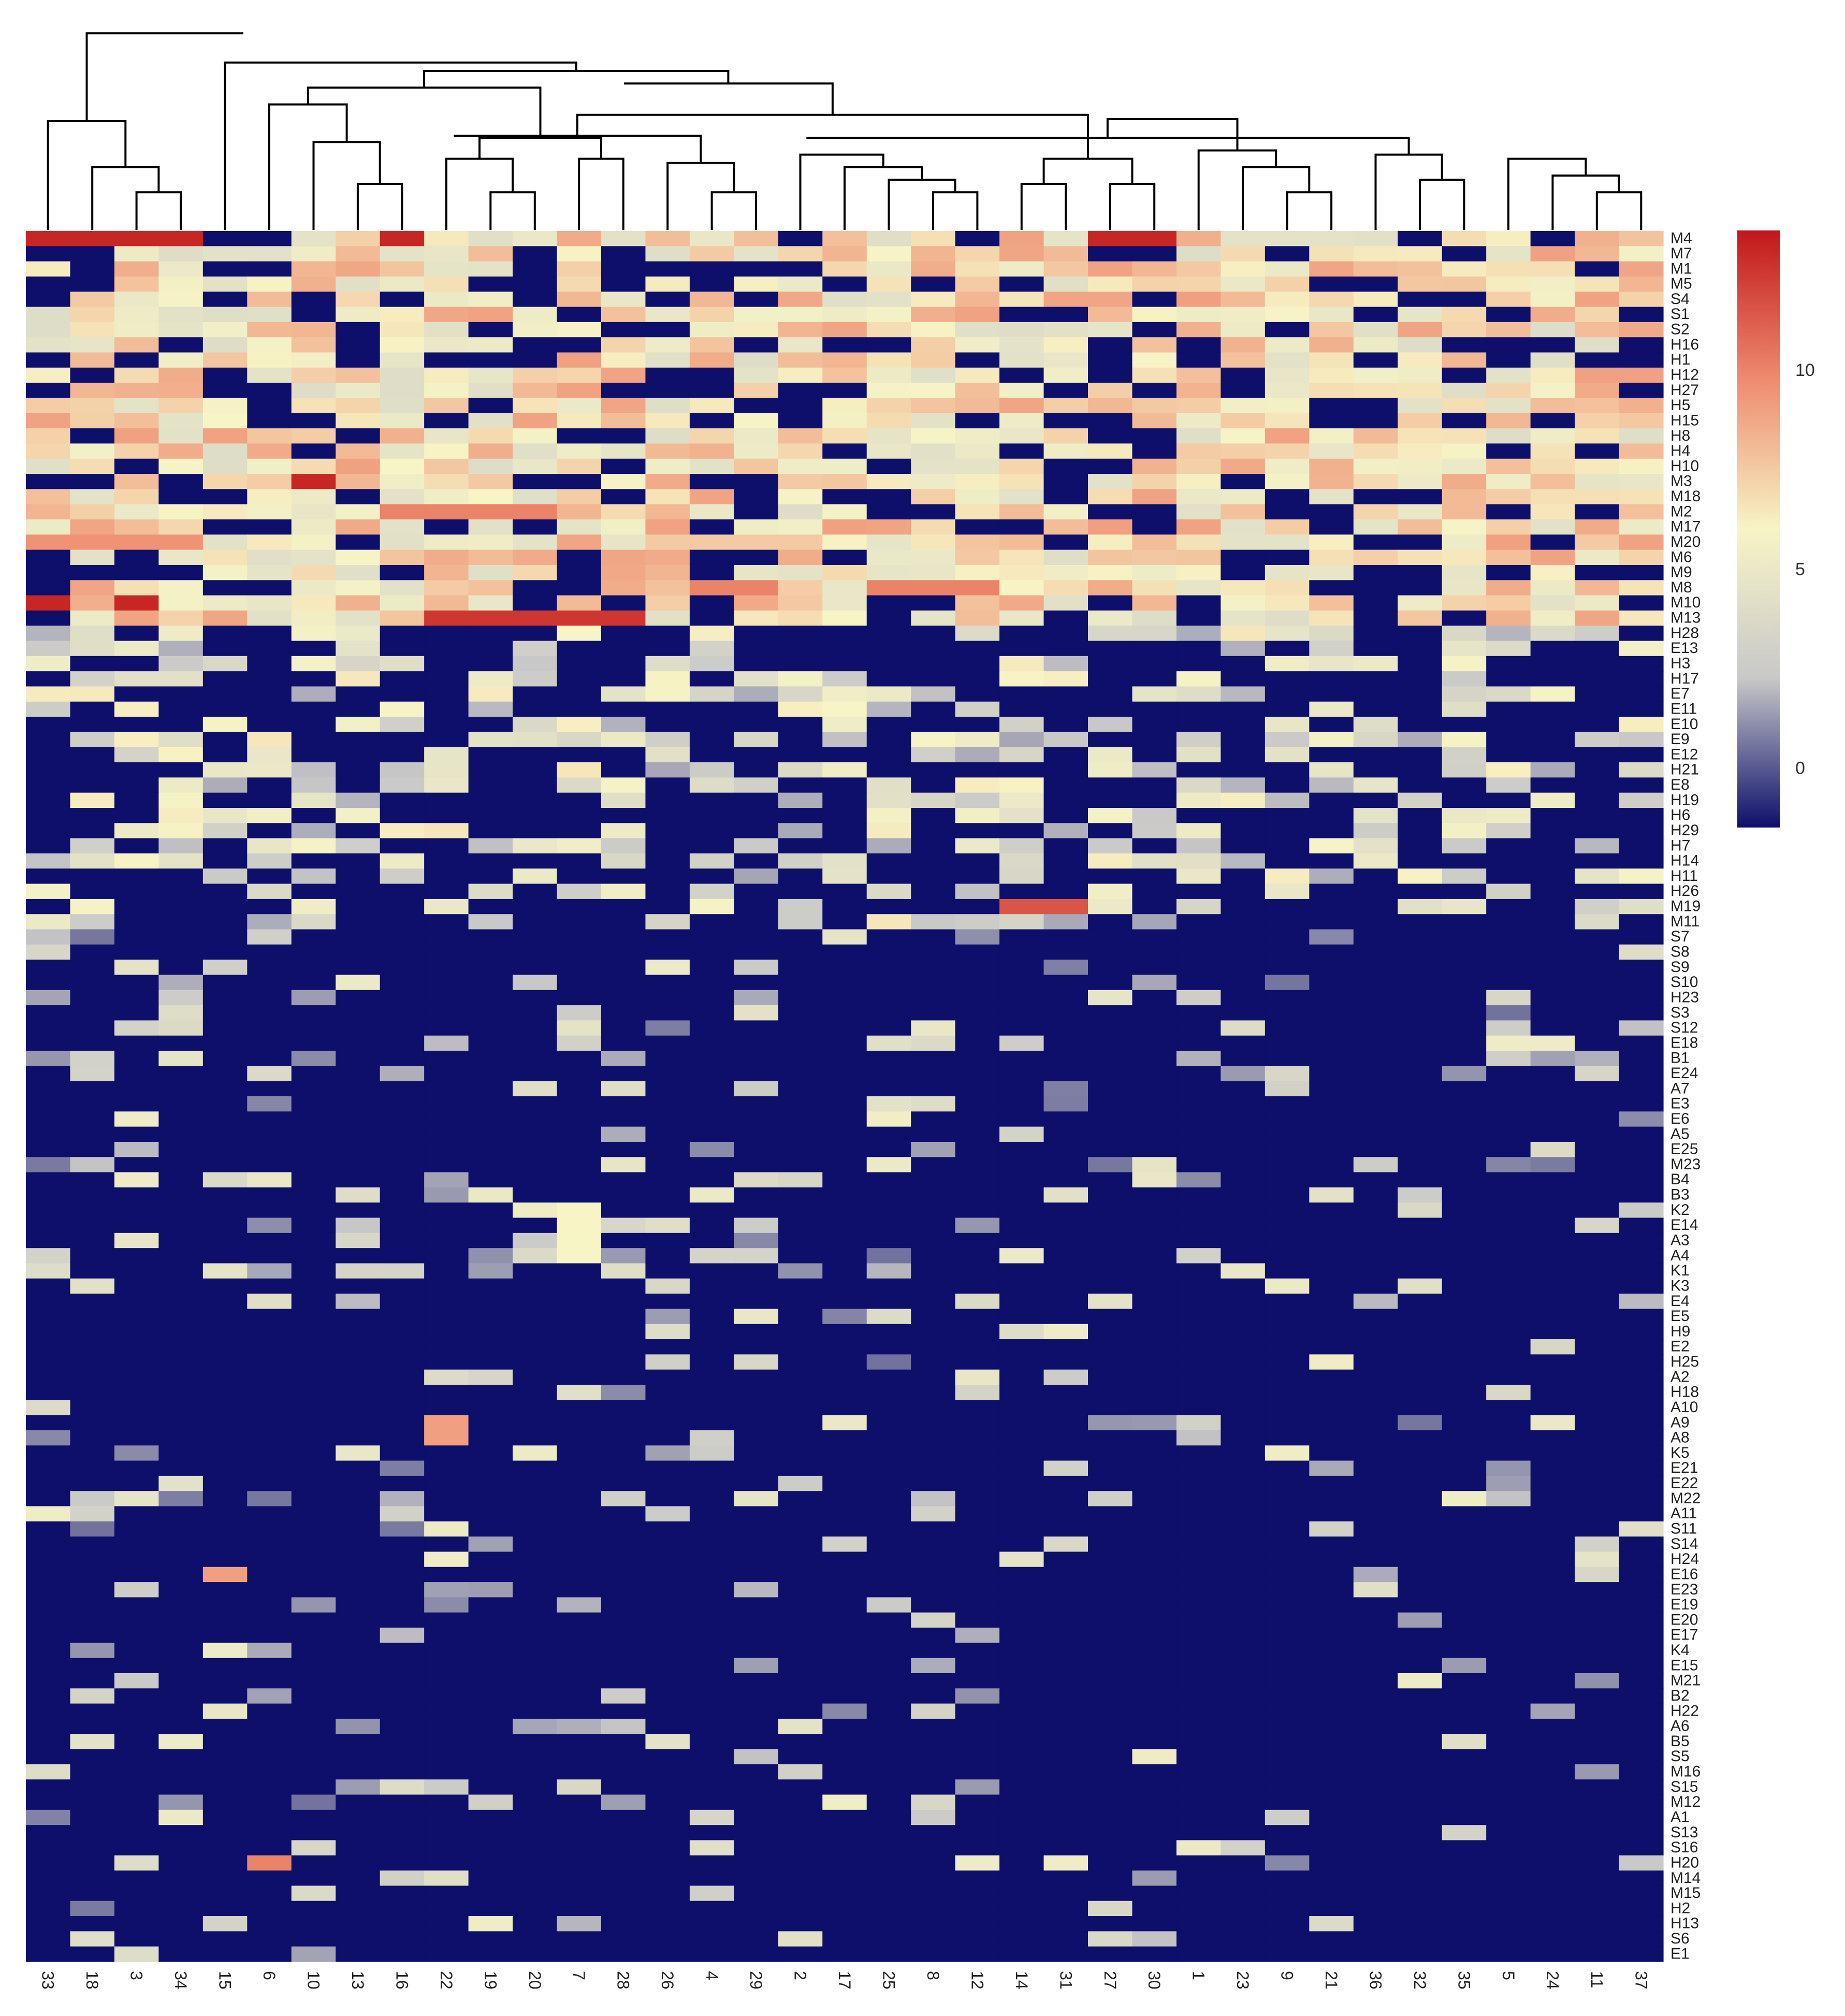 Image resolution: width=1845 pixels, height=2016 pixels. Describe the element at coordinates (1685, 541) in the screenshot. I see `row-label: M20` at that location.